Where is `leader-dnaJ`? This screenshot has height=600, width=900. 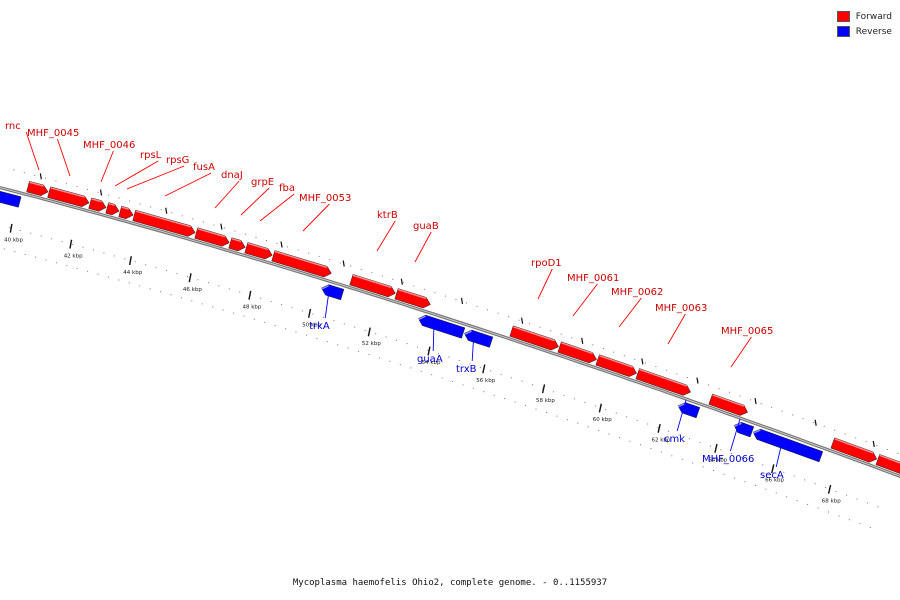
leader-dnaJ is located at coordinates (227, 194).